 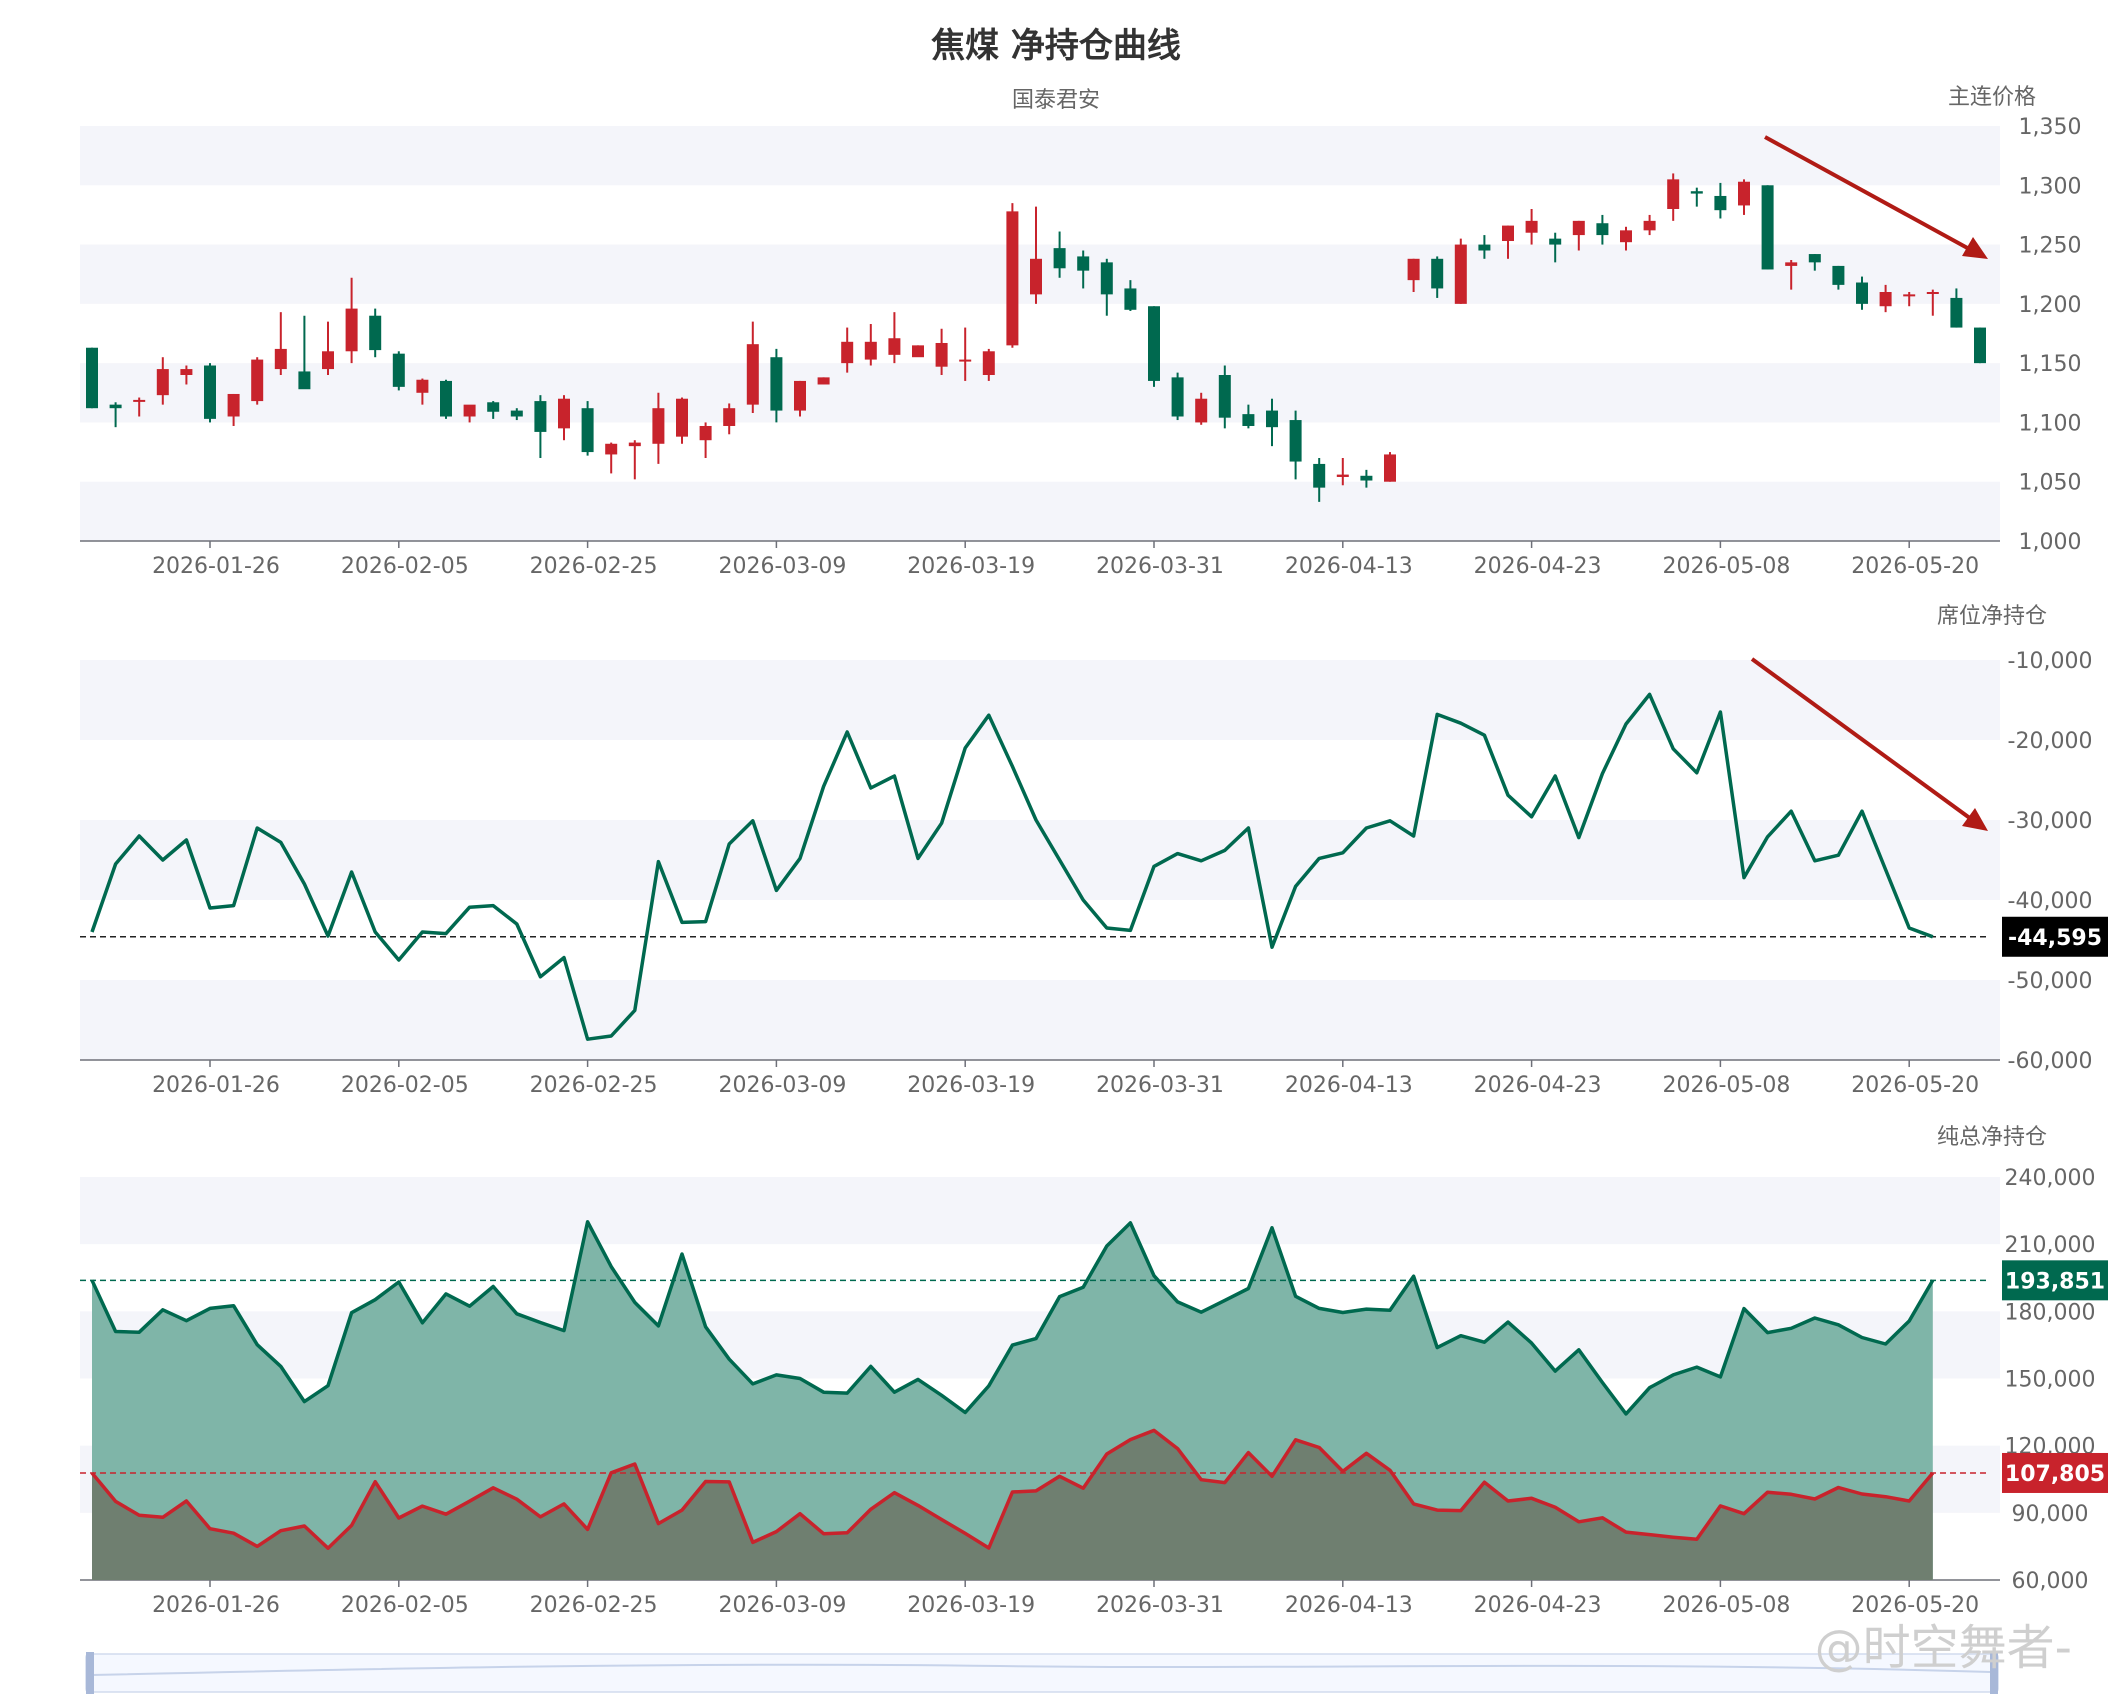 What do you see at coordinates (1055, 100) in the screenshot?
I see `chart-subtitle: 国泰君安` at bounding box center [1055, 100].